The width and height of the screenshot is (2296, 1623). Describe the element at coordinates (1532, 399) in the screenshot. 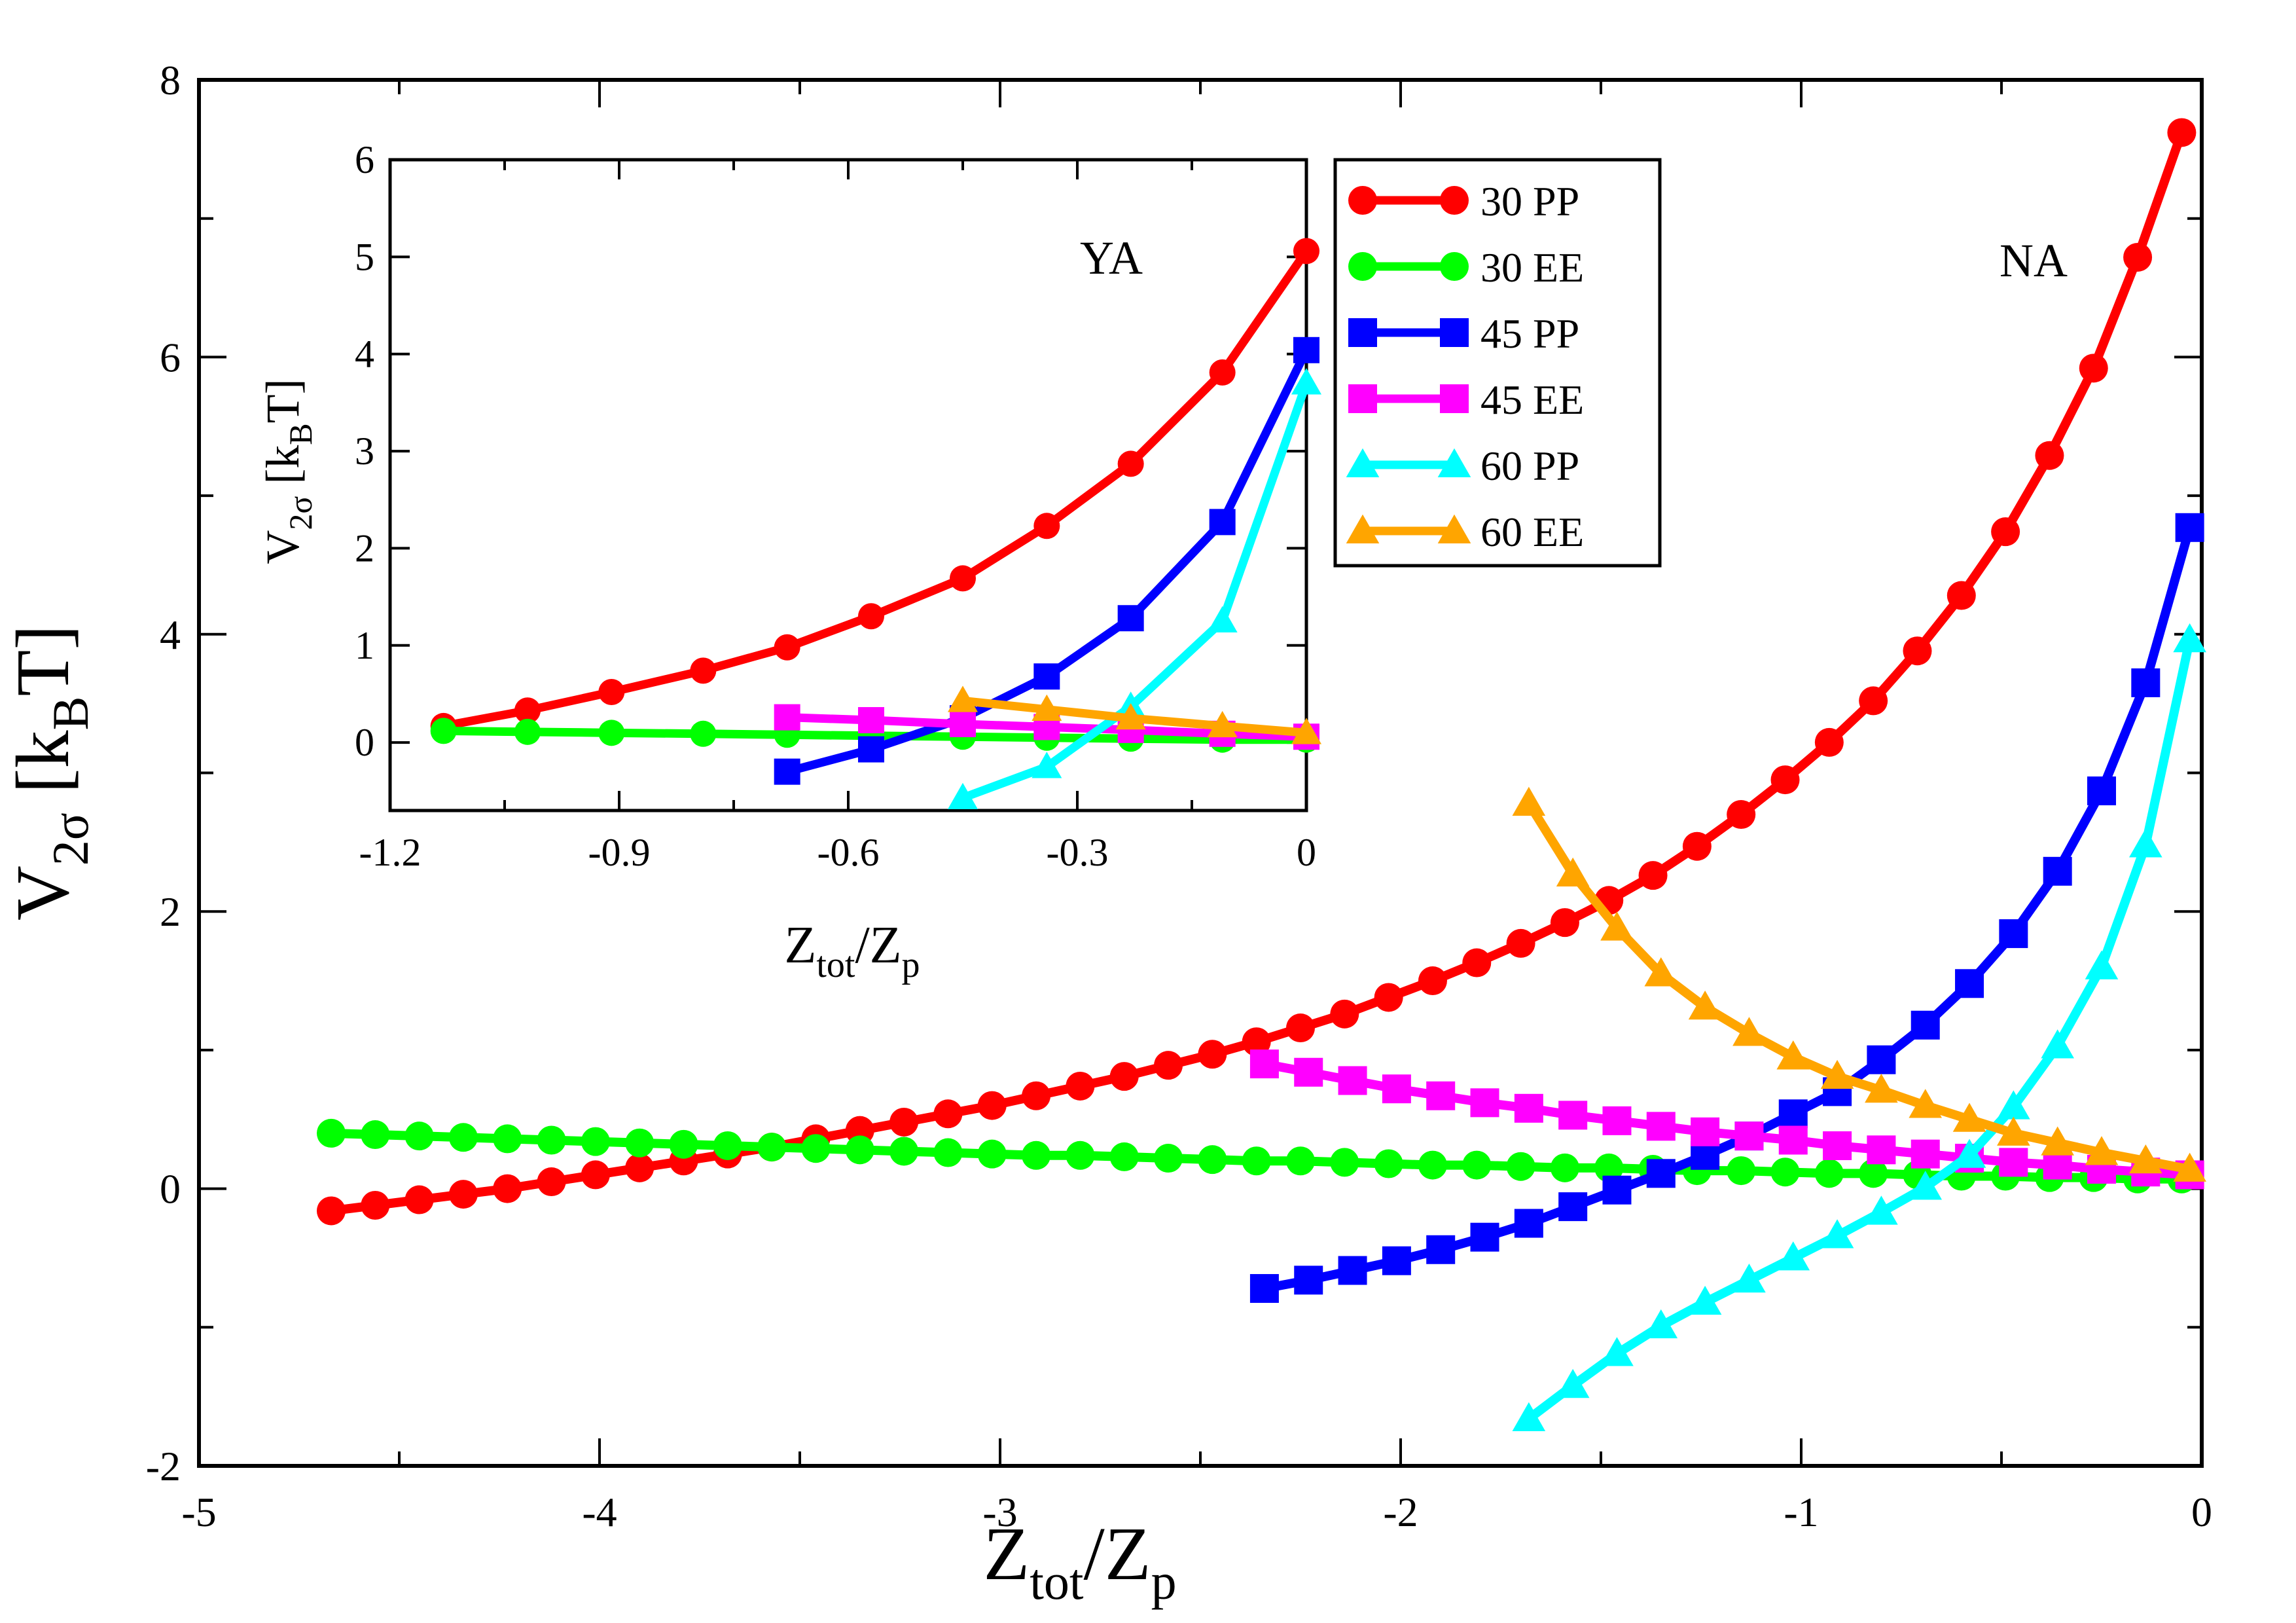

I see `legend-label: 45 EE` at that location.